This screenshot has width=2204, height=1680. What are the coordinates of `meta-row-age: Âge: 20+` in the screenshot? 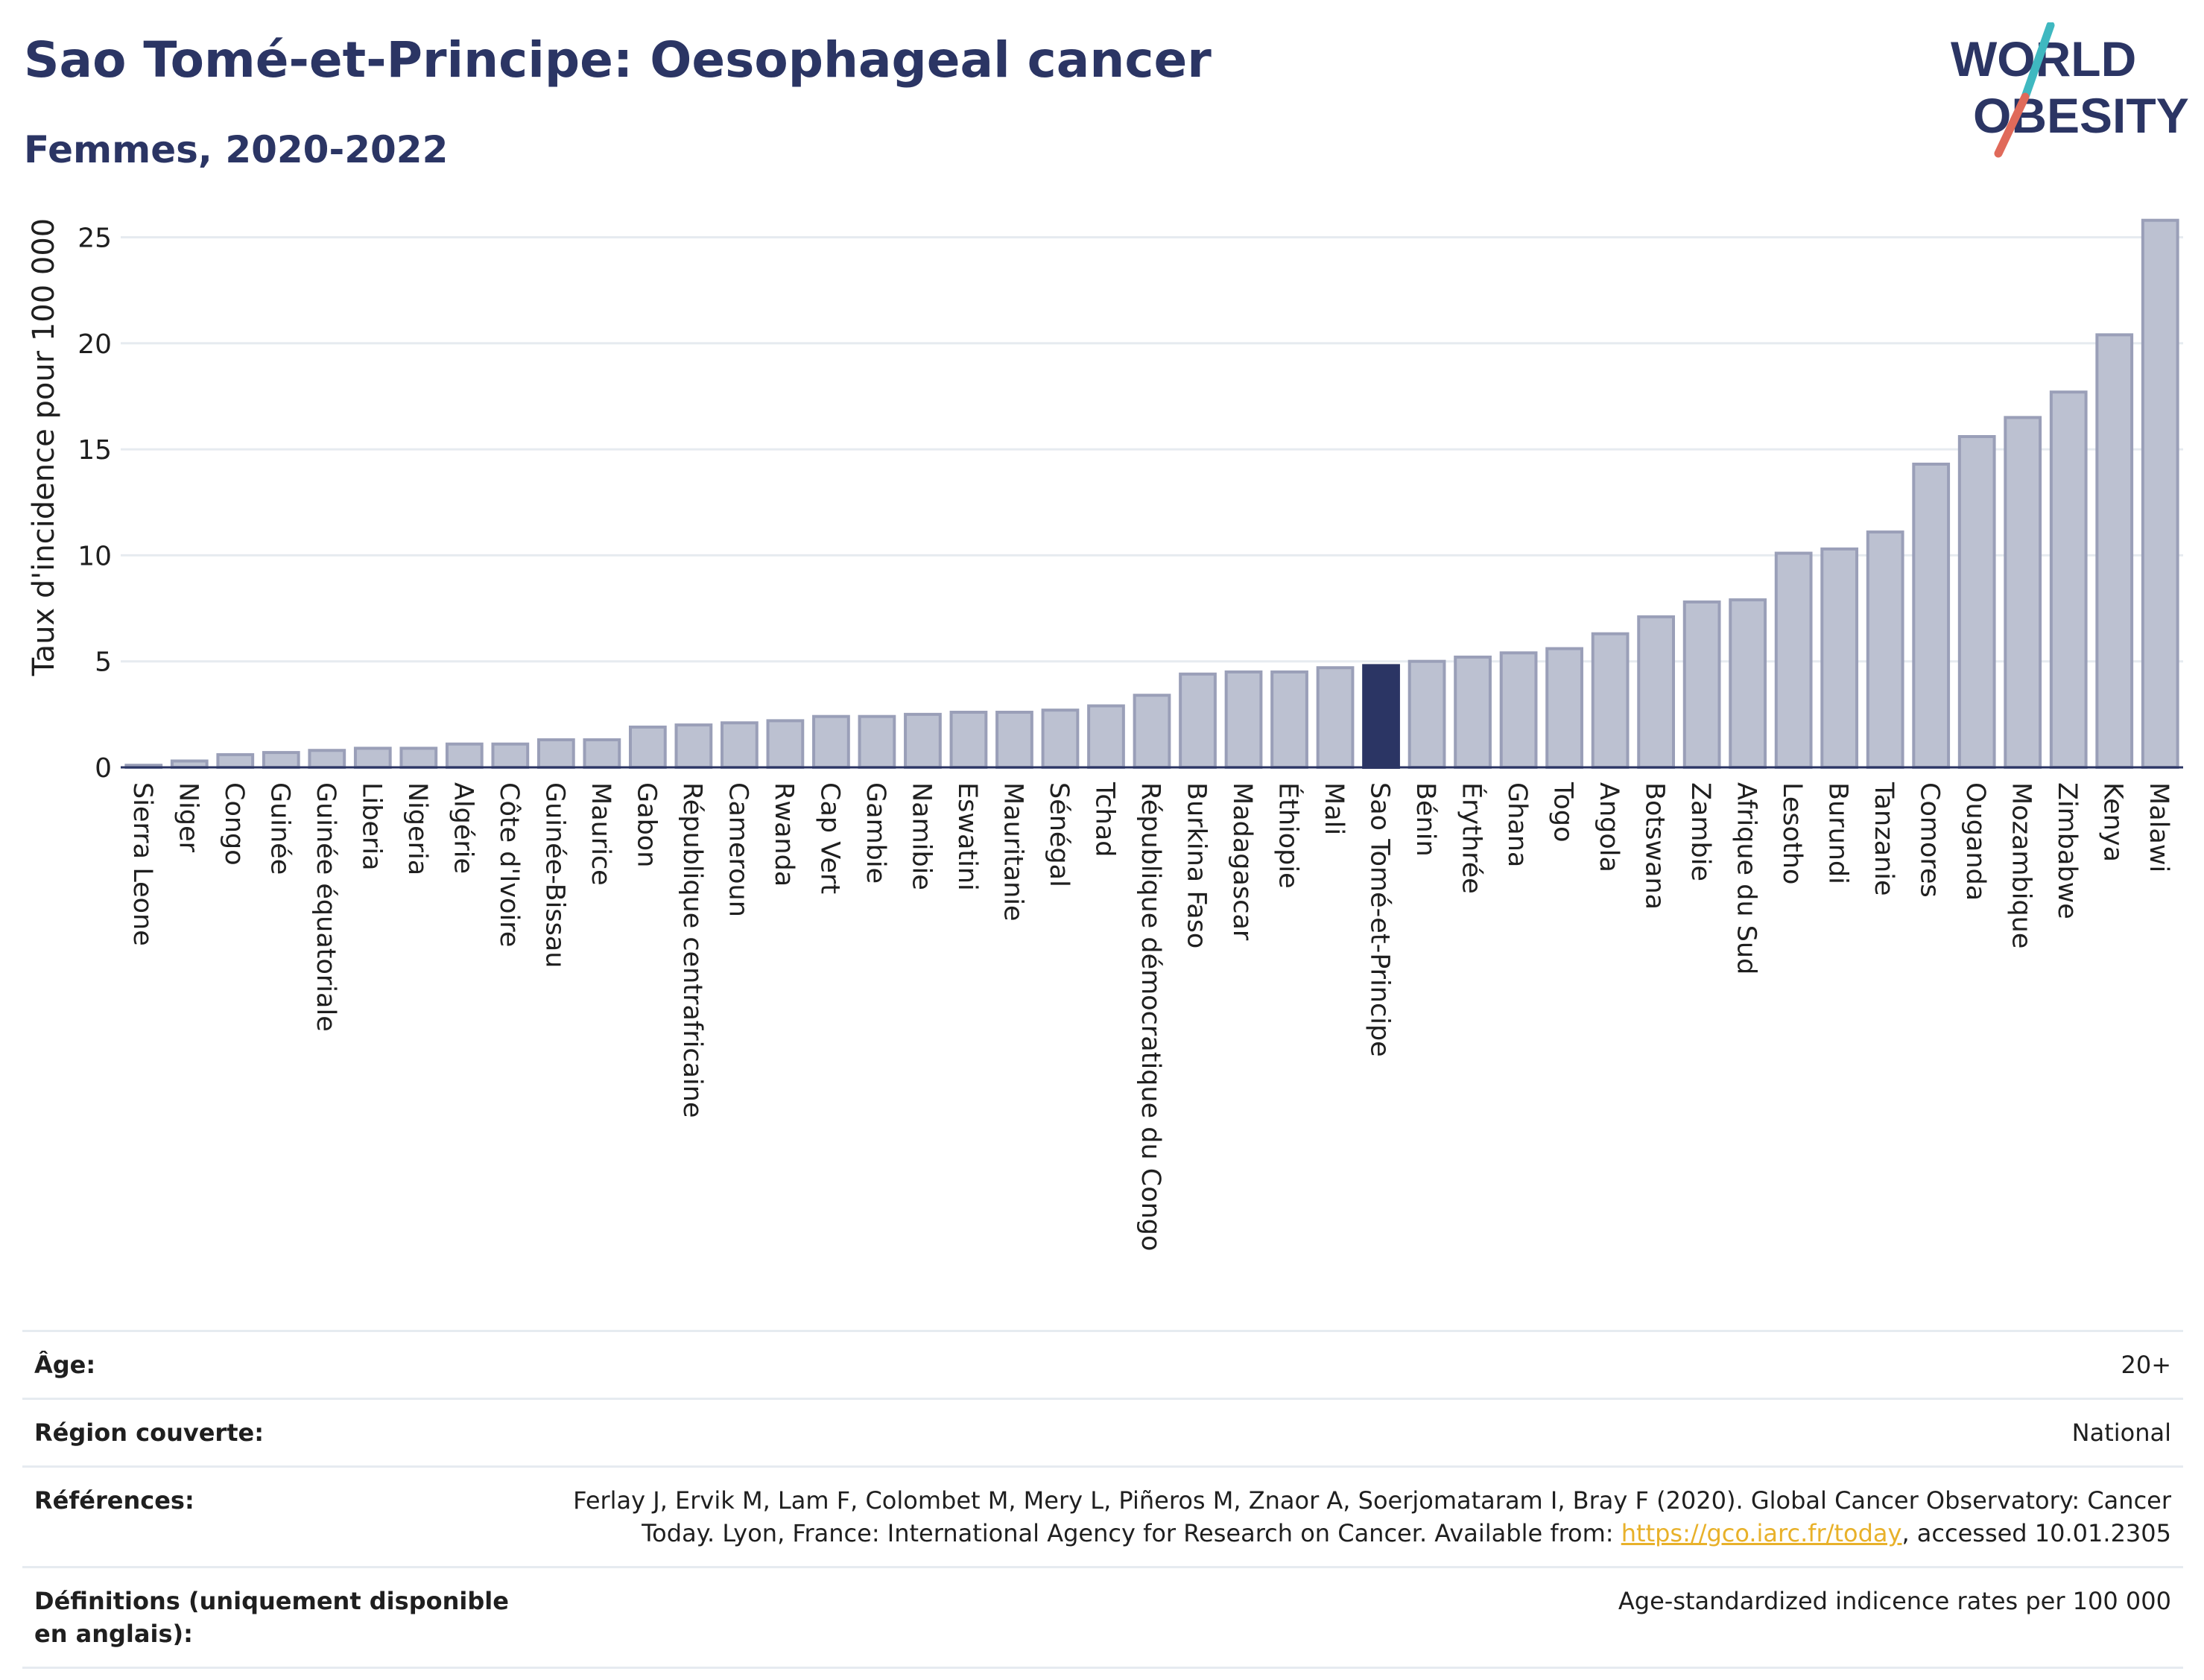 It's located at (1102, 1364).